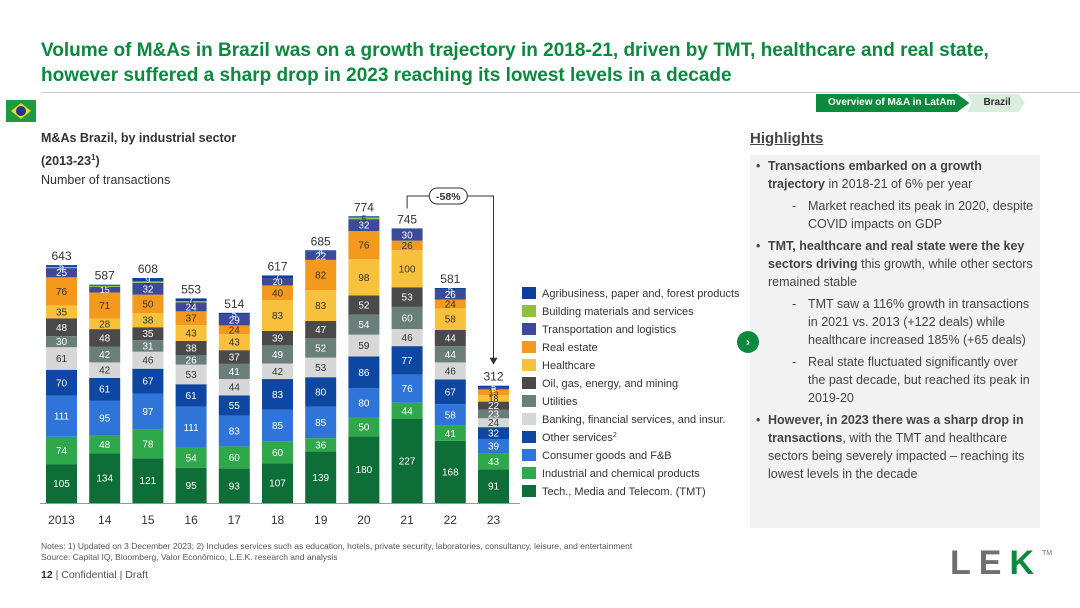 This screenshot has height=608, width=1080. What do you see at coordinates (364, 346) in the screenshot?
I see `segment-label: 59` at bounding box center [364, 346].